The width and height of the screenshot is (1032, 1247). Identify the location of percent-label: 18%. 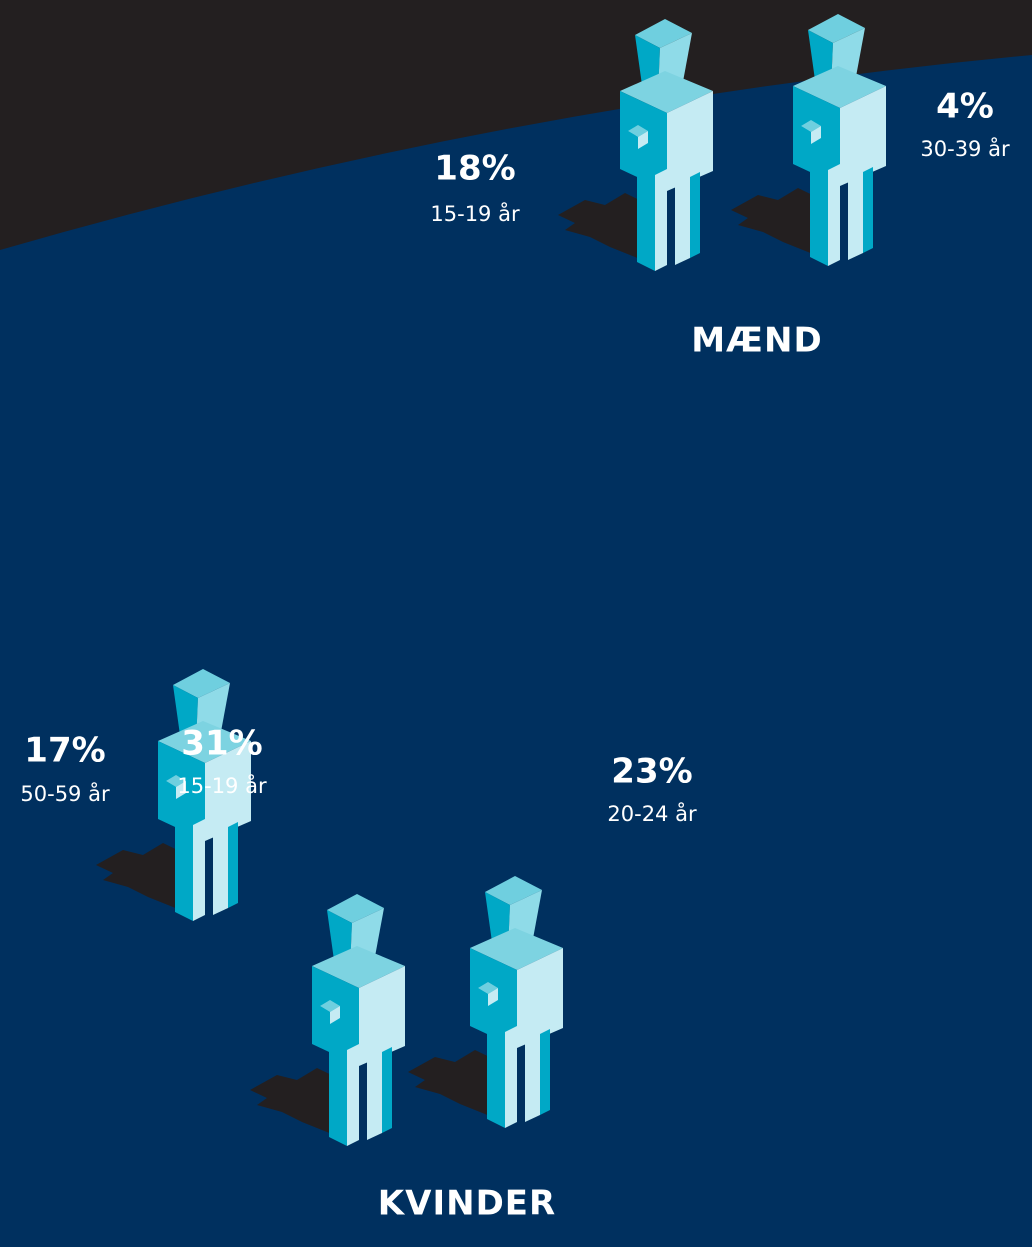
(474, 169).